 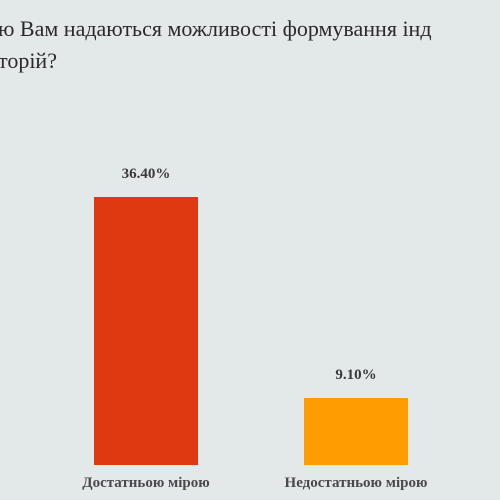 What do you see at coordinates (355, 375) in the screenshot?
I see `data-label-2: 9.10%` at bounding box center [355, 375].